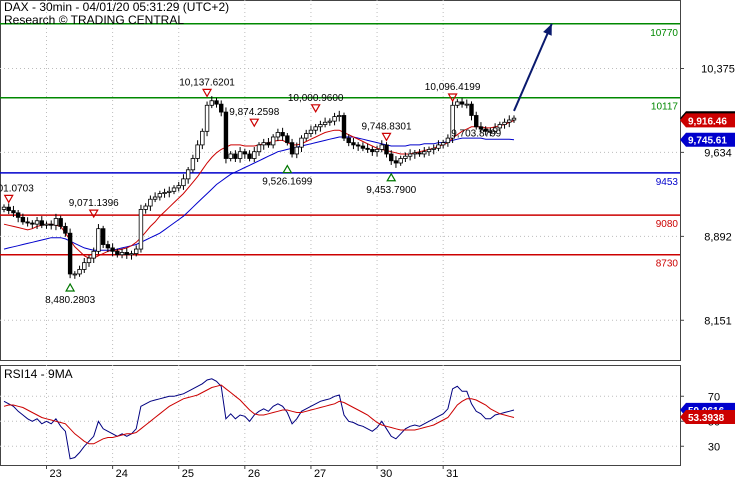  What do you see at coordinates (188, 474) in the screenshot?
I see `x-tick-label: 25` at bounding box center [188, 474].